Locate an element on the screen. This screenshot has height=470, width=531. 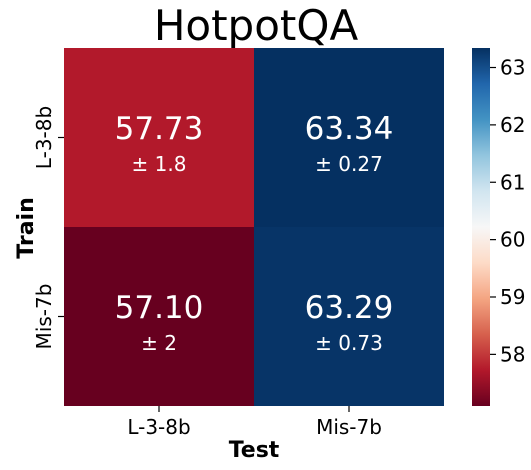
cell-value-label: 63.29 is located at coordinates (349, 308).